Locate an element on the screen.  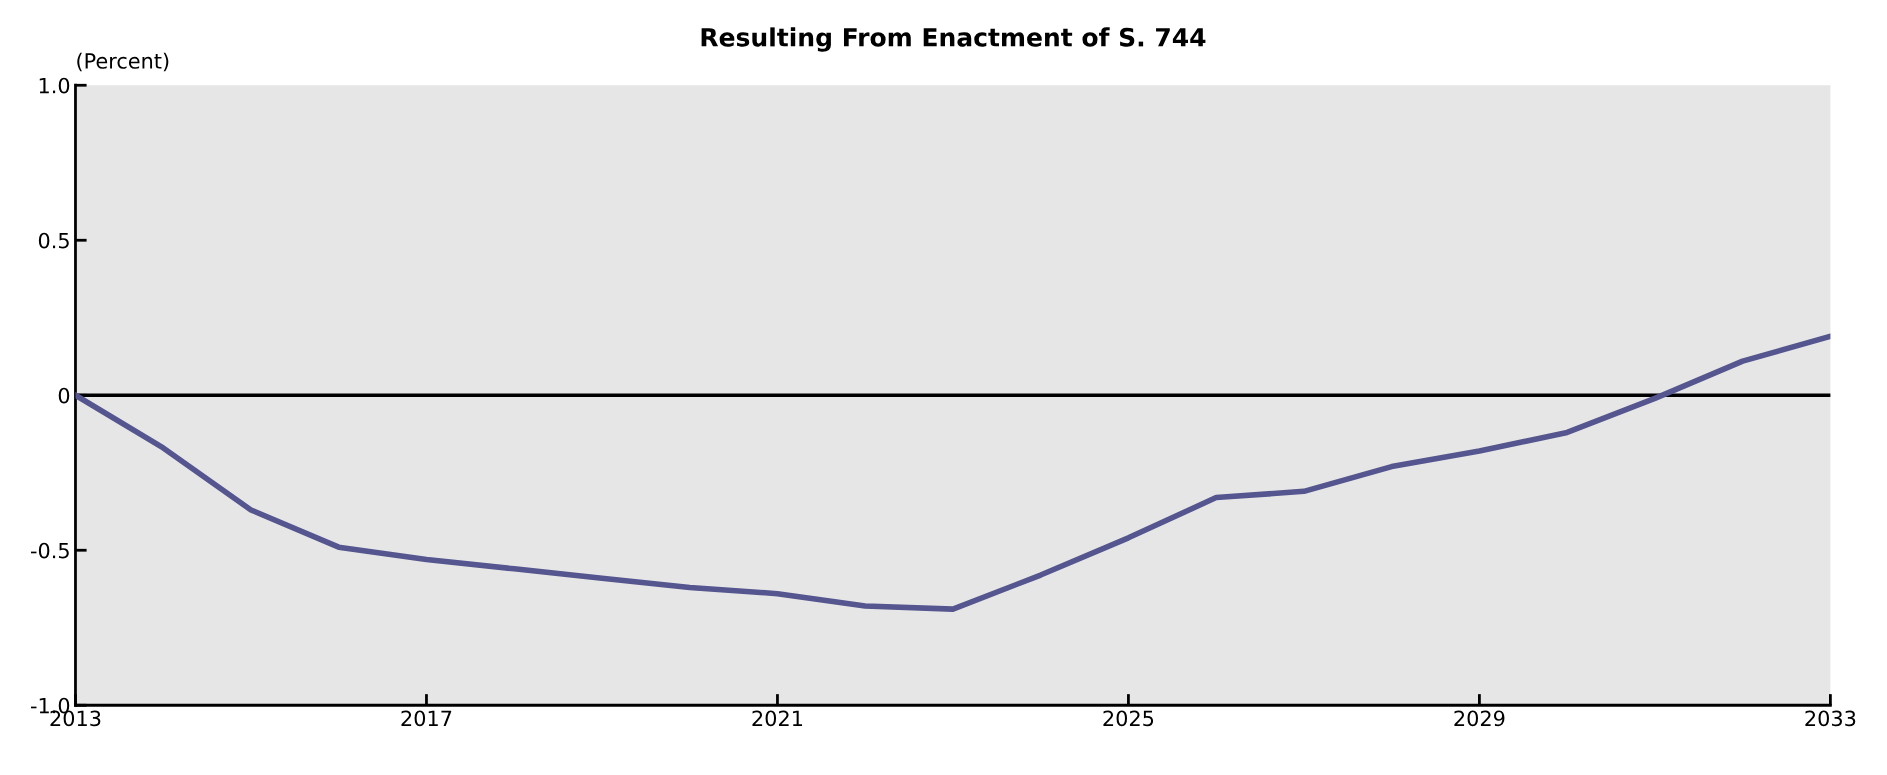
x-tick-label: 2025 is located at coordinates (1128, 718).